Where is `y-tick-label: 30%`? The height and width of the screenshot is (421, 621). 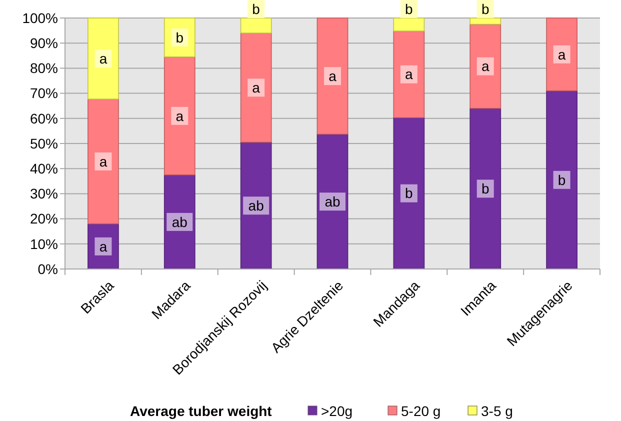
y-tick-label: 30% is located at coordinates (44, 194).